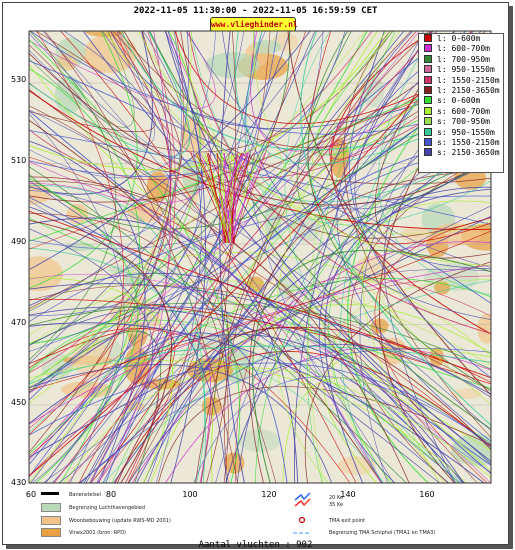  What do you see at coordinates (461, 70) in the screenshot?
I see `legend-item: l: 950-1550m` at bounding box center [461, 70].